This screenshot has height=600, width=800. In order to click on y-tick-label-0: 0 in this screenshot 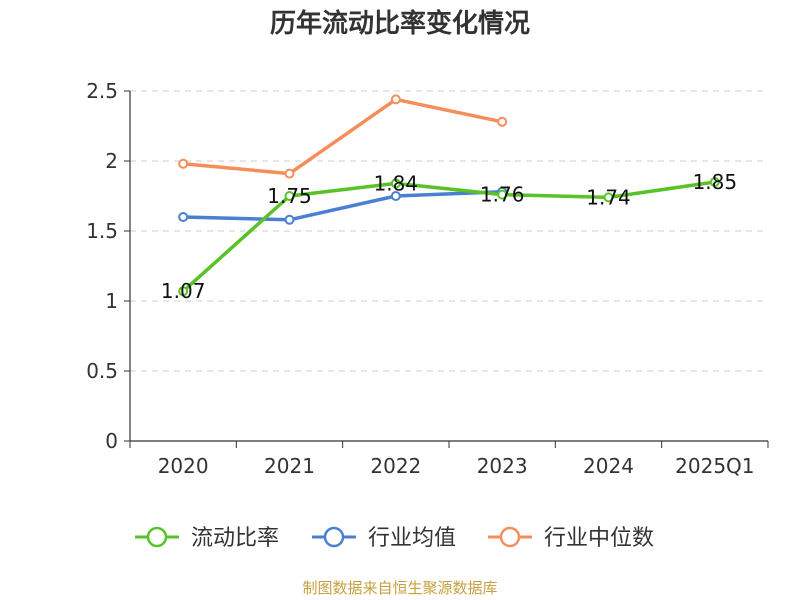, I will do `click(111, 441)`.